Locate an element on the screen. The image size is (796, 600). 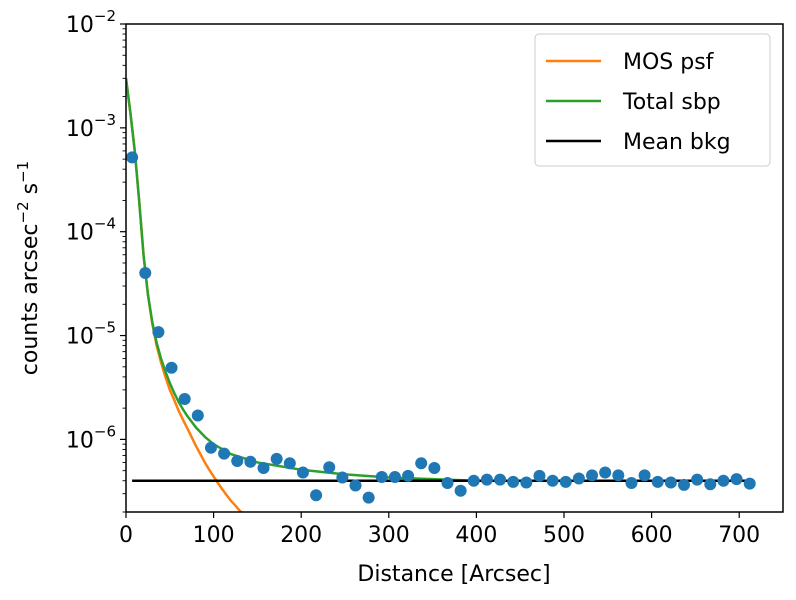
x-tick-label: 600 is located at coordinates (652, 535).